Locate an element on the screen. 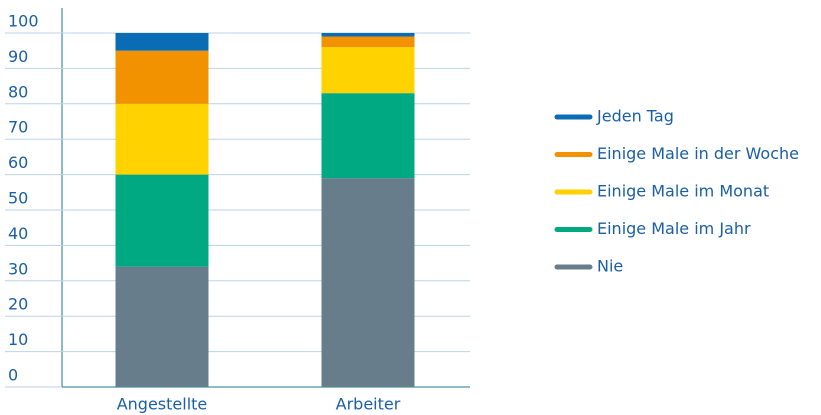 The width and height of the screenshot is (821, 415). y-tick-label: 90 is located at coordinates (18, 56).